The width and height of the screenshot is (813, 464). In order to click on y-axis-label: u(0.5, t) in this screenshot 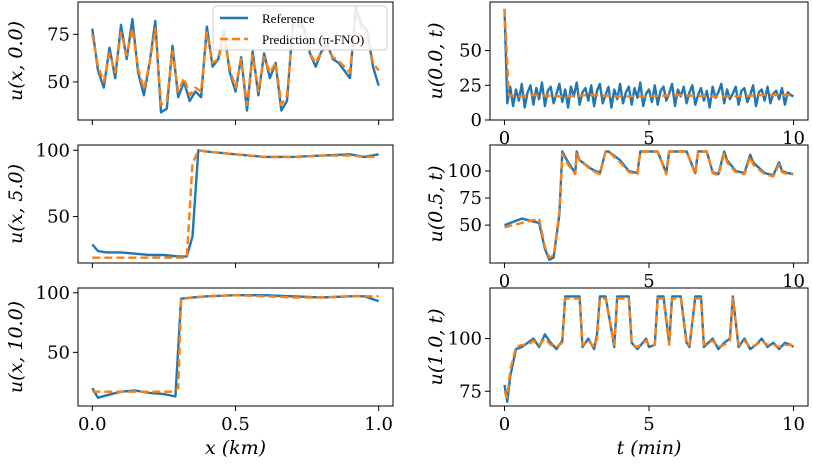, I will do `click(436, 204)`.